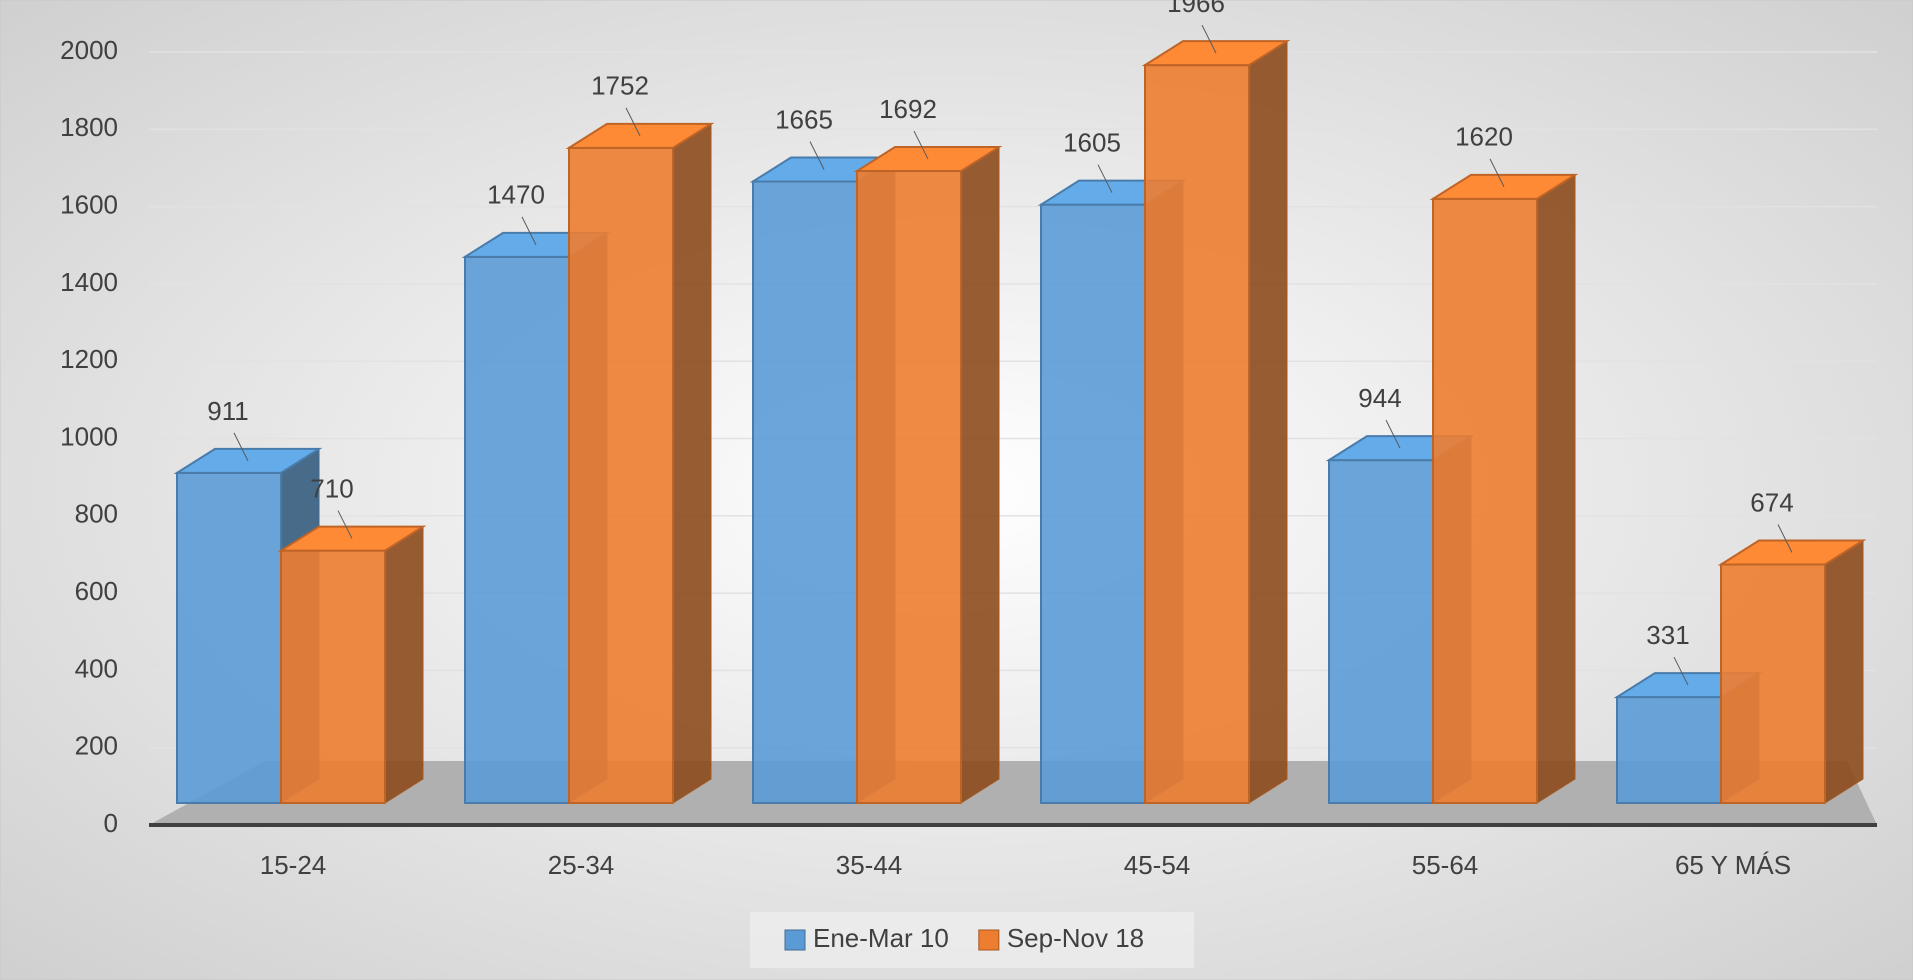 This screenshot has width=1913, height=980. What do you see at coordinates (227, 411) in the screenshot?
I see `data-label: 911` at bounding box center [227, 411].